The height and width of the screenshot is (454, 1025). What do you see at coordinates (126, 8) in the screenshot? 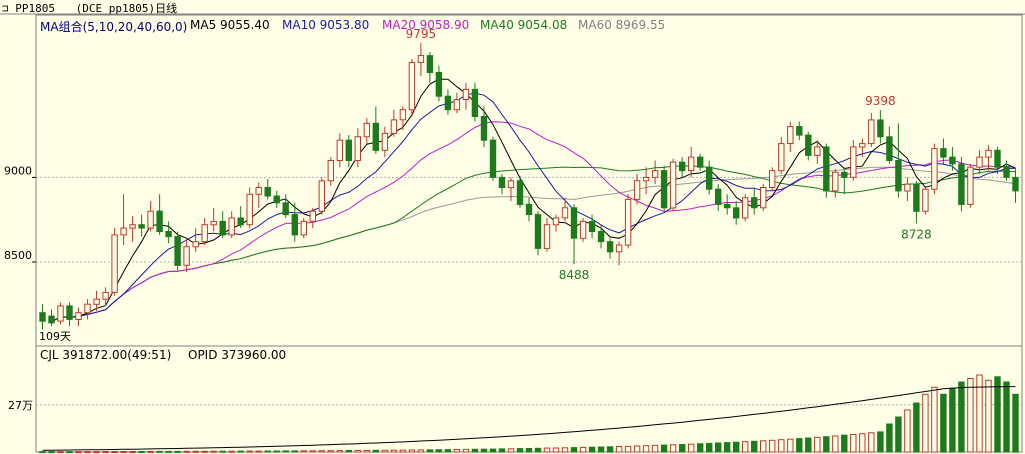
I see `contract-label: (DCE pp1805)日线` at bounding box center [126, 8].